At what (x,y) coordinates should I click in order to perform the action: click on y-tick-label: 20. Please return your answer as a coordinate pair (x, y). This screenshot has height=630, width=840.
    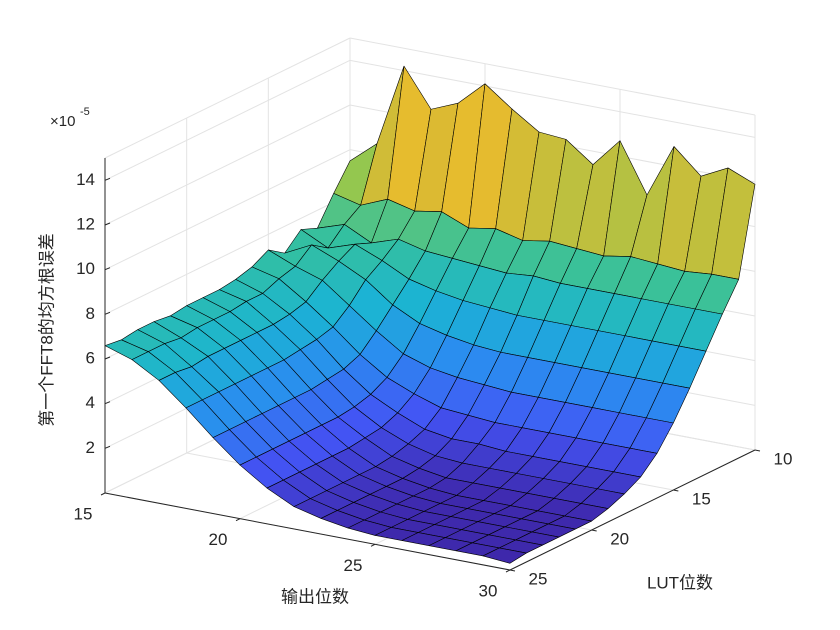
    Looking at the image, I should click on (619, 538).